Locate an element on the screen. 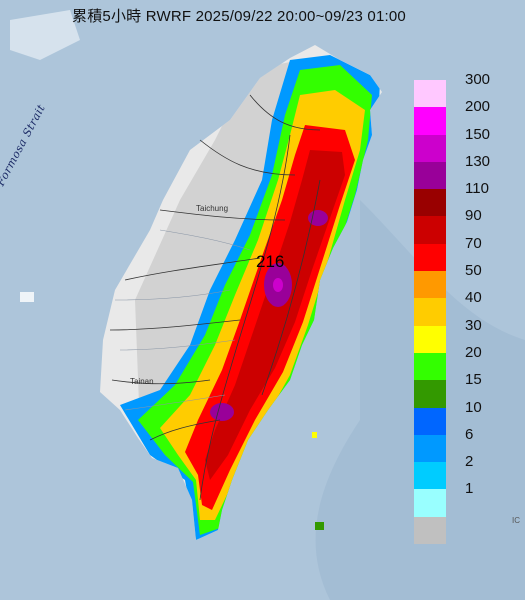 The image size is (525, 600). rain-peak-center-max is located at coordinates (278, 285).